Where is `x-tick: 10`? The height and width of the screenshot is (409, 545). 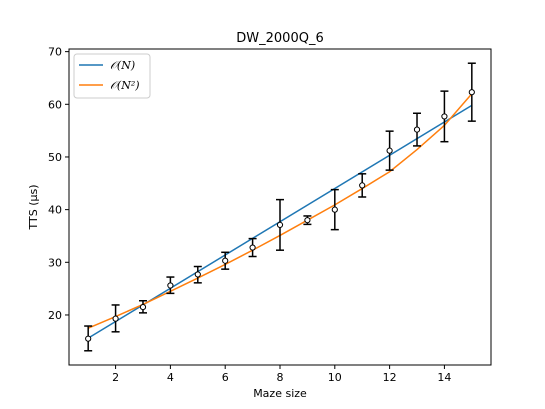 x-tick: 10 is located at coordinates (335, 374).